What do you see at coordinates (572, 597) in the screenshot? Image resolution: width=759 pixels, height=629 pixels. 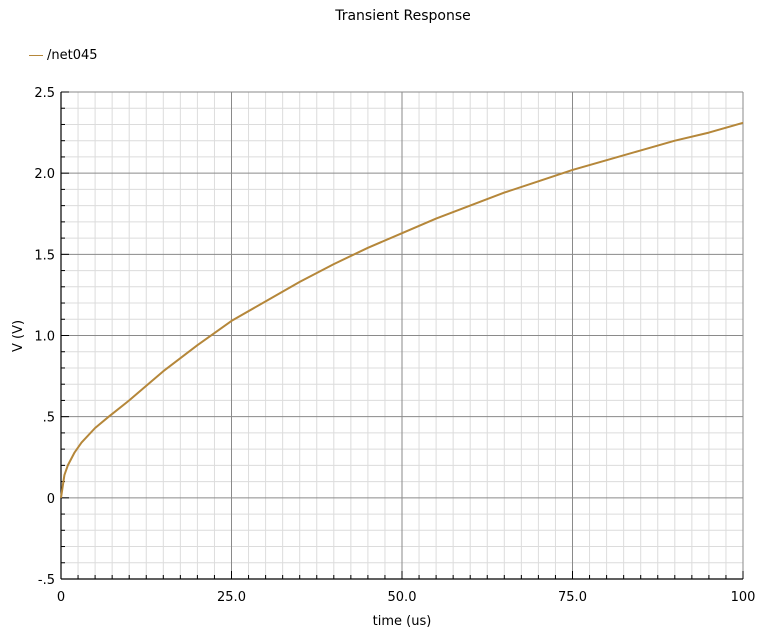 I see `x-tick-label: 75.0` at bounding box center [572, 597].